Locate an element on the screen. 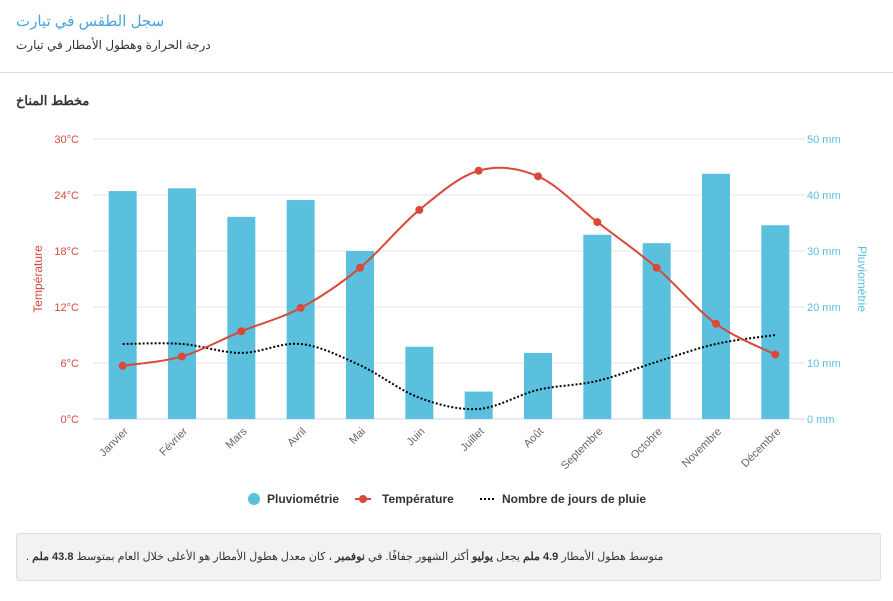  divider is located at coordinates (446, 72).